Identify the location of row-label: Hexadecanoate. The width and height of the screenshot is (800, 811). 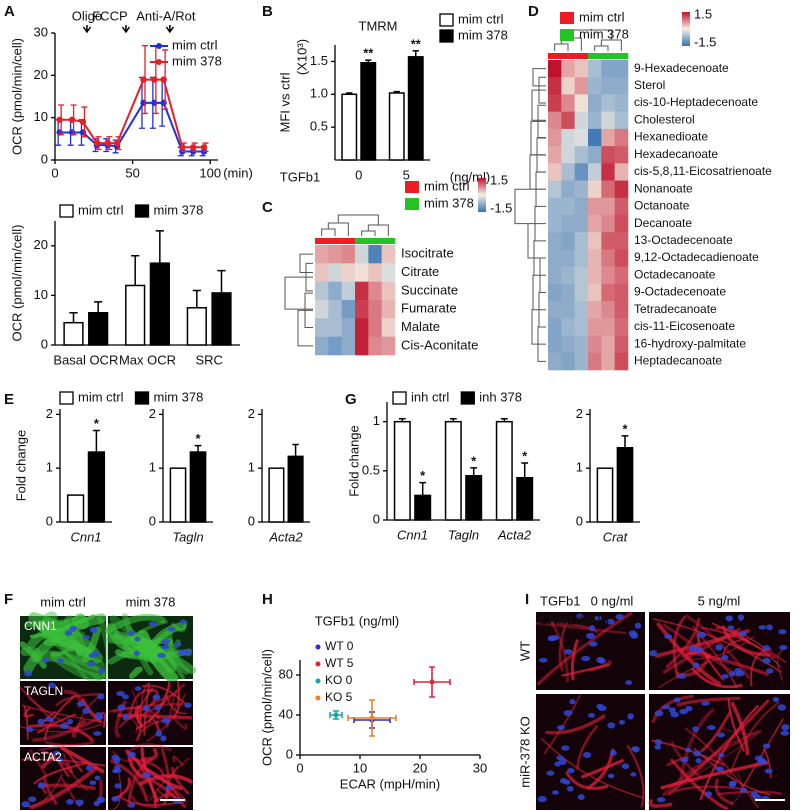
(676, 154).